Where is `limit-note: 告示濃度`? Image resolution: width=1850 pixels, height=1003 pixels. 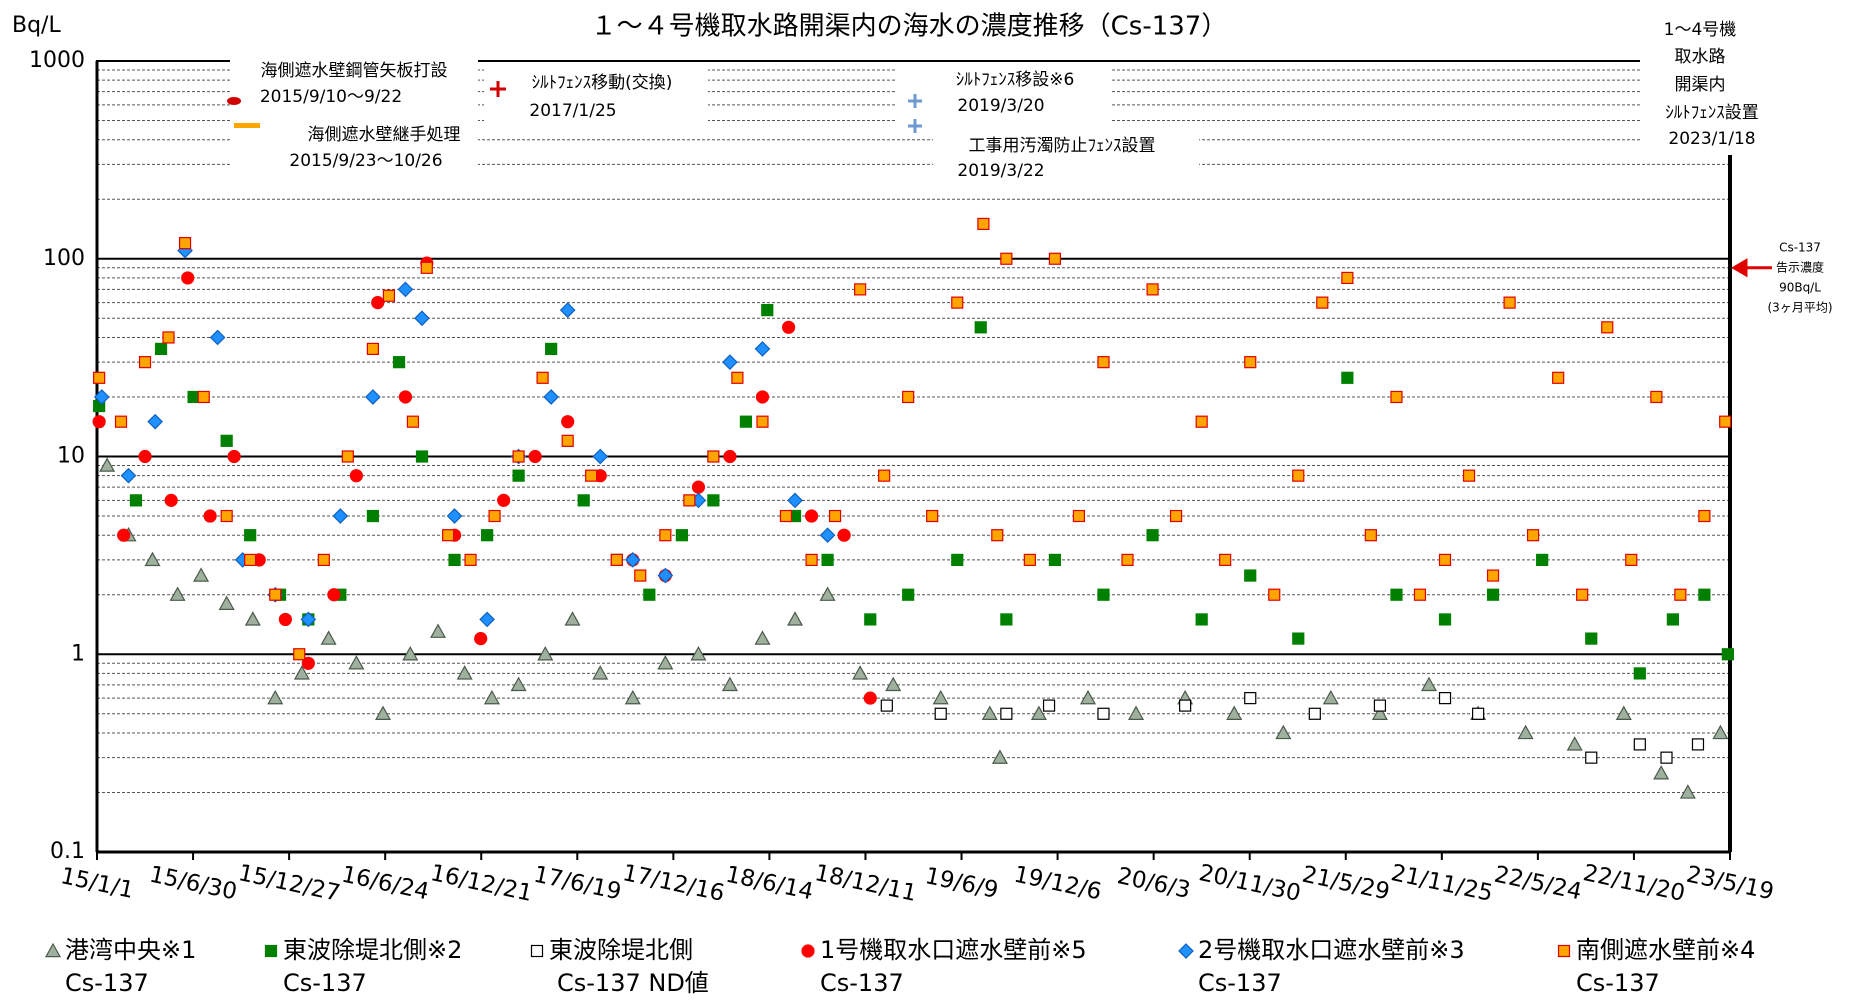
limit-note: 告示濃度 is located at coordinates (1800, 267).